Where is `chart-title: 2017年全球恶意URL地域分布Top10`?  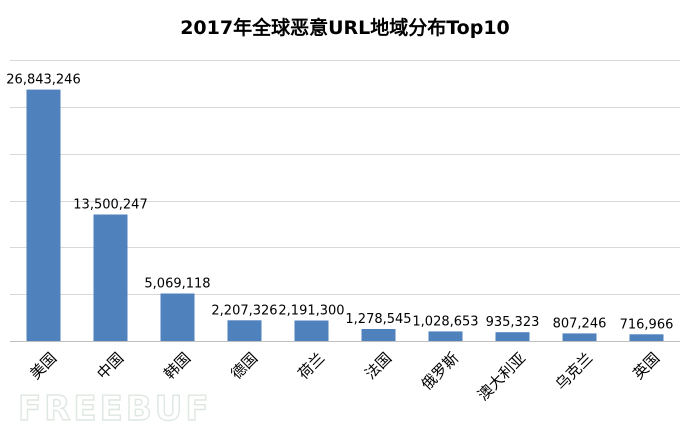
chart-title: 2017年全球恶意URL地域分布Top10 is located at coordinates (345, 27).